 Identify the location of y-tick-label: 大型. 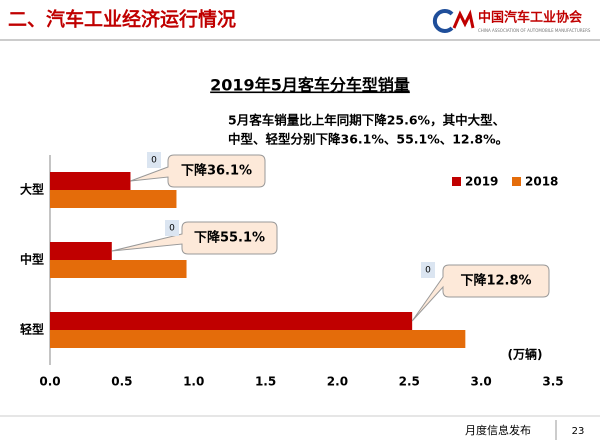
(32, 189).